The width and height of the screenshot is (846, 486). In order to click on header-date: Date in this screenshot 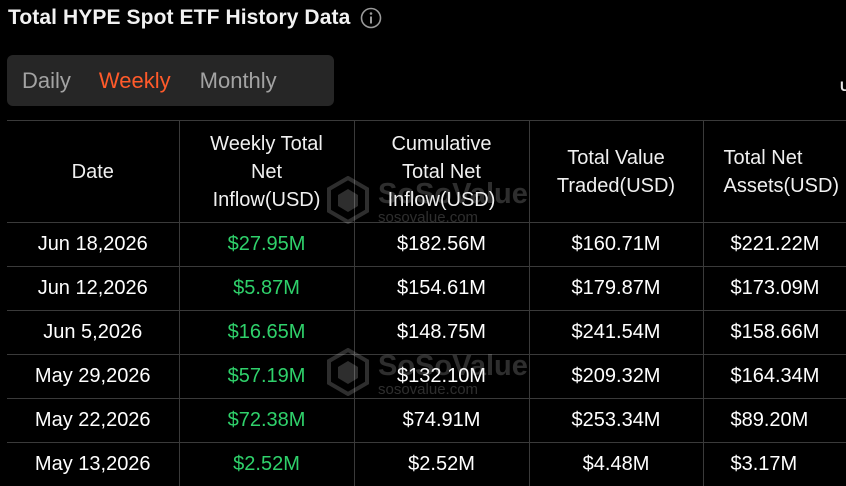, I will do `click(93, 171)`.